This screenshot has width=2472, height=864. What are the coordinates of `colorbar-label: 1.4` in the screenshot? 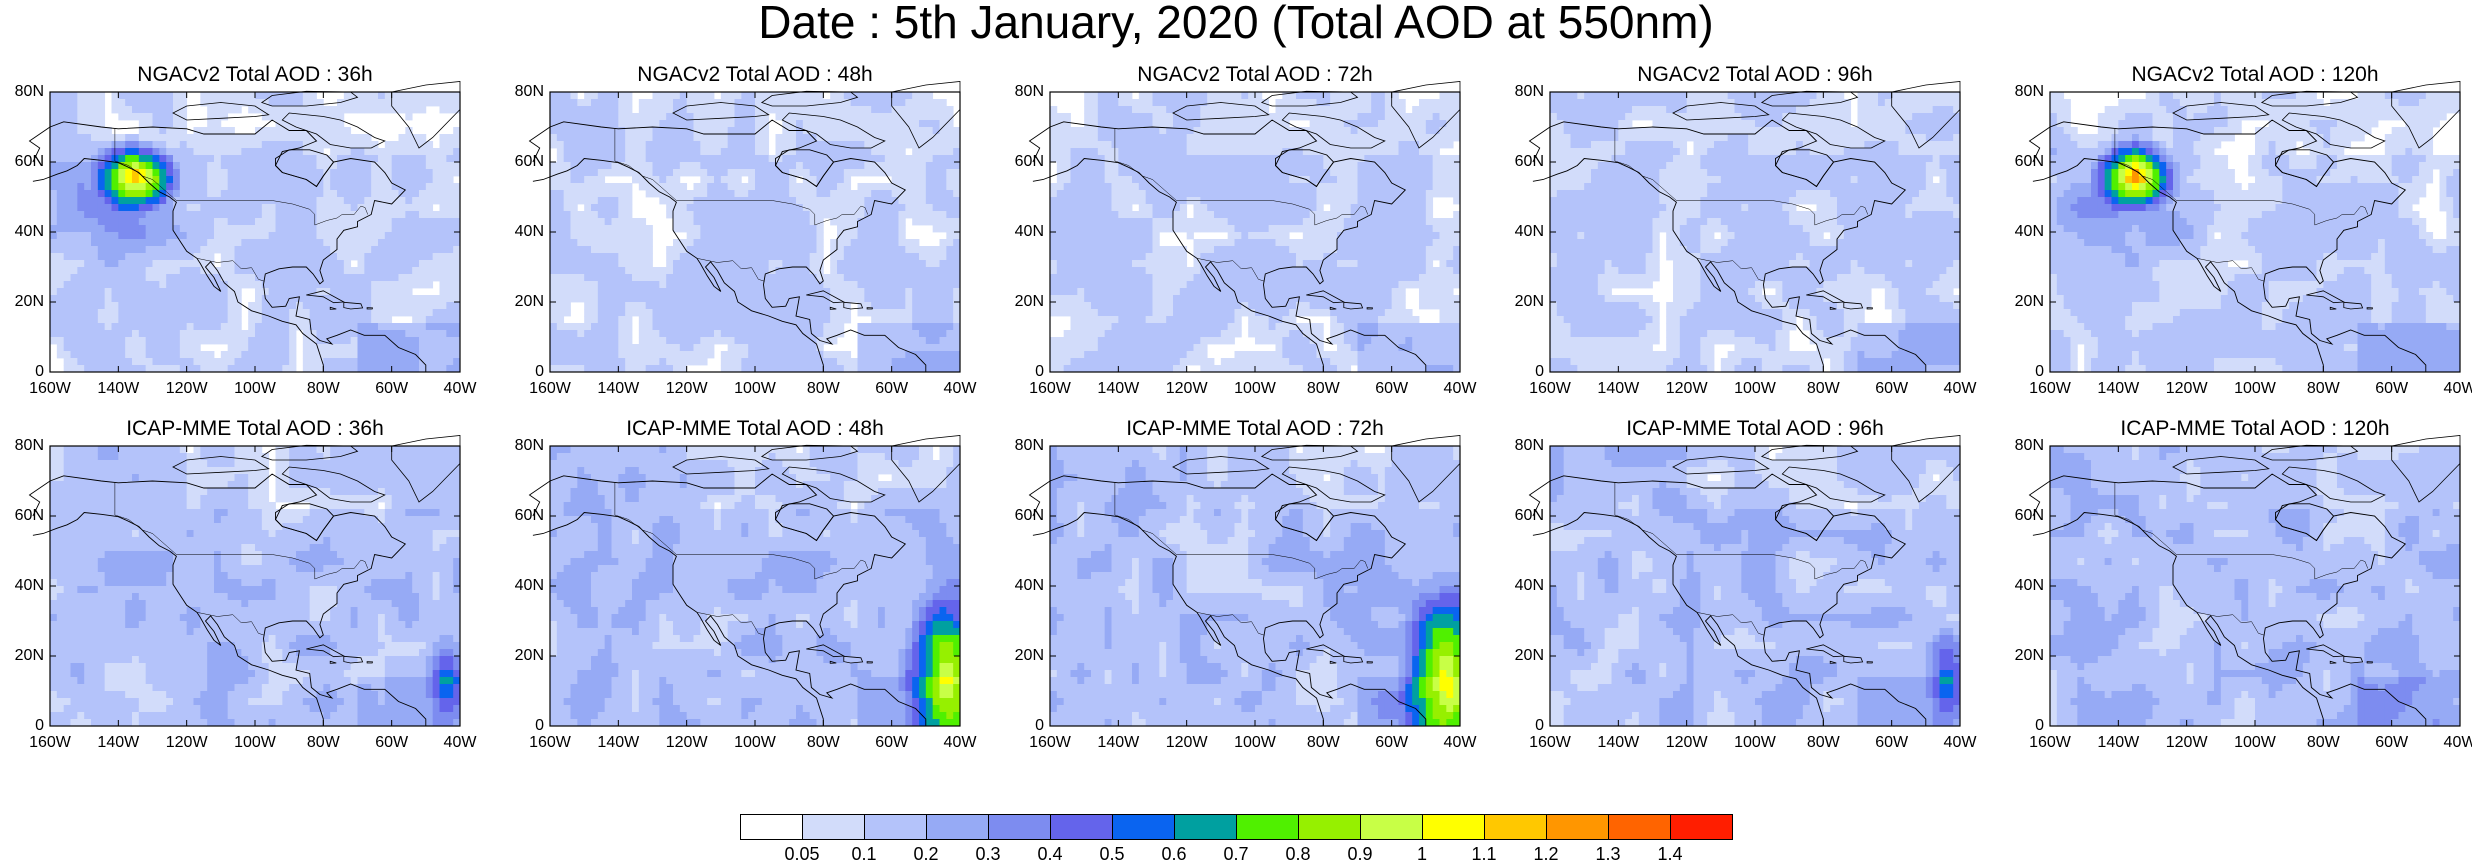 It's located at (1670, 854).